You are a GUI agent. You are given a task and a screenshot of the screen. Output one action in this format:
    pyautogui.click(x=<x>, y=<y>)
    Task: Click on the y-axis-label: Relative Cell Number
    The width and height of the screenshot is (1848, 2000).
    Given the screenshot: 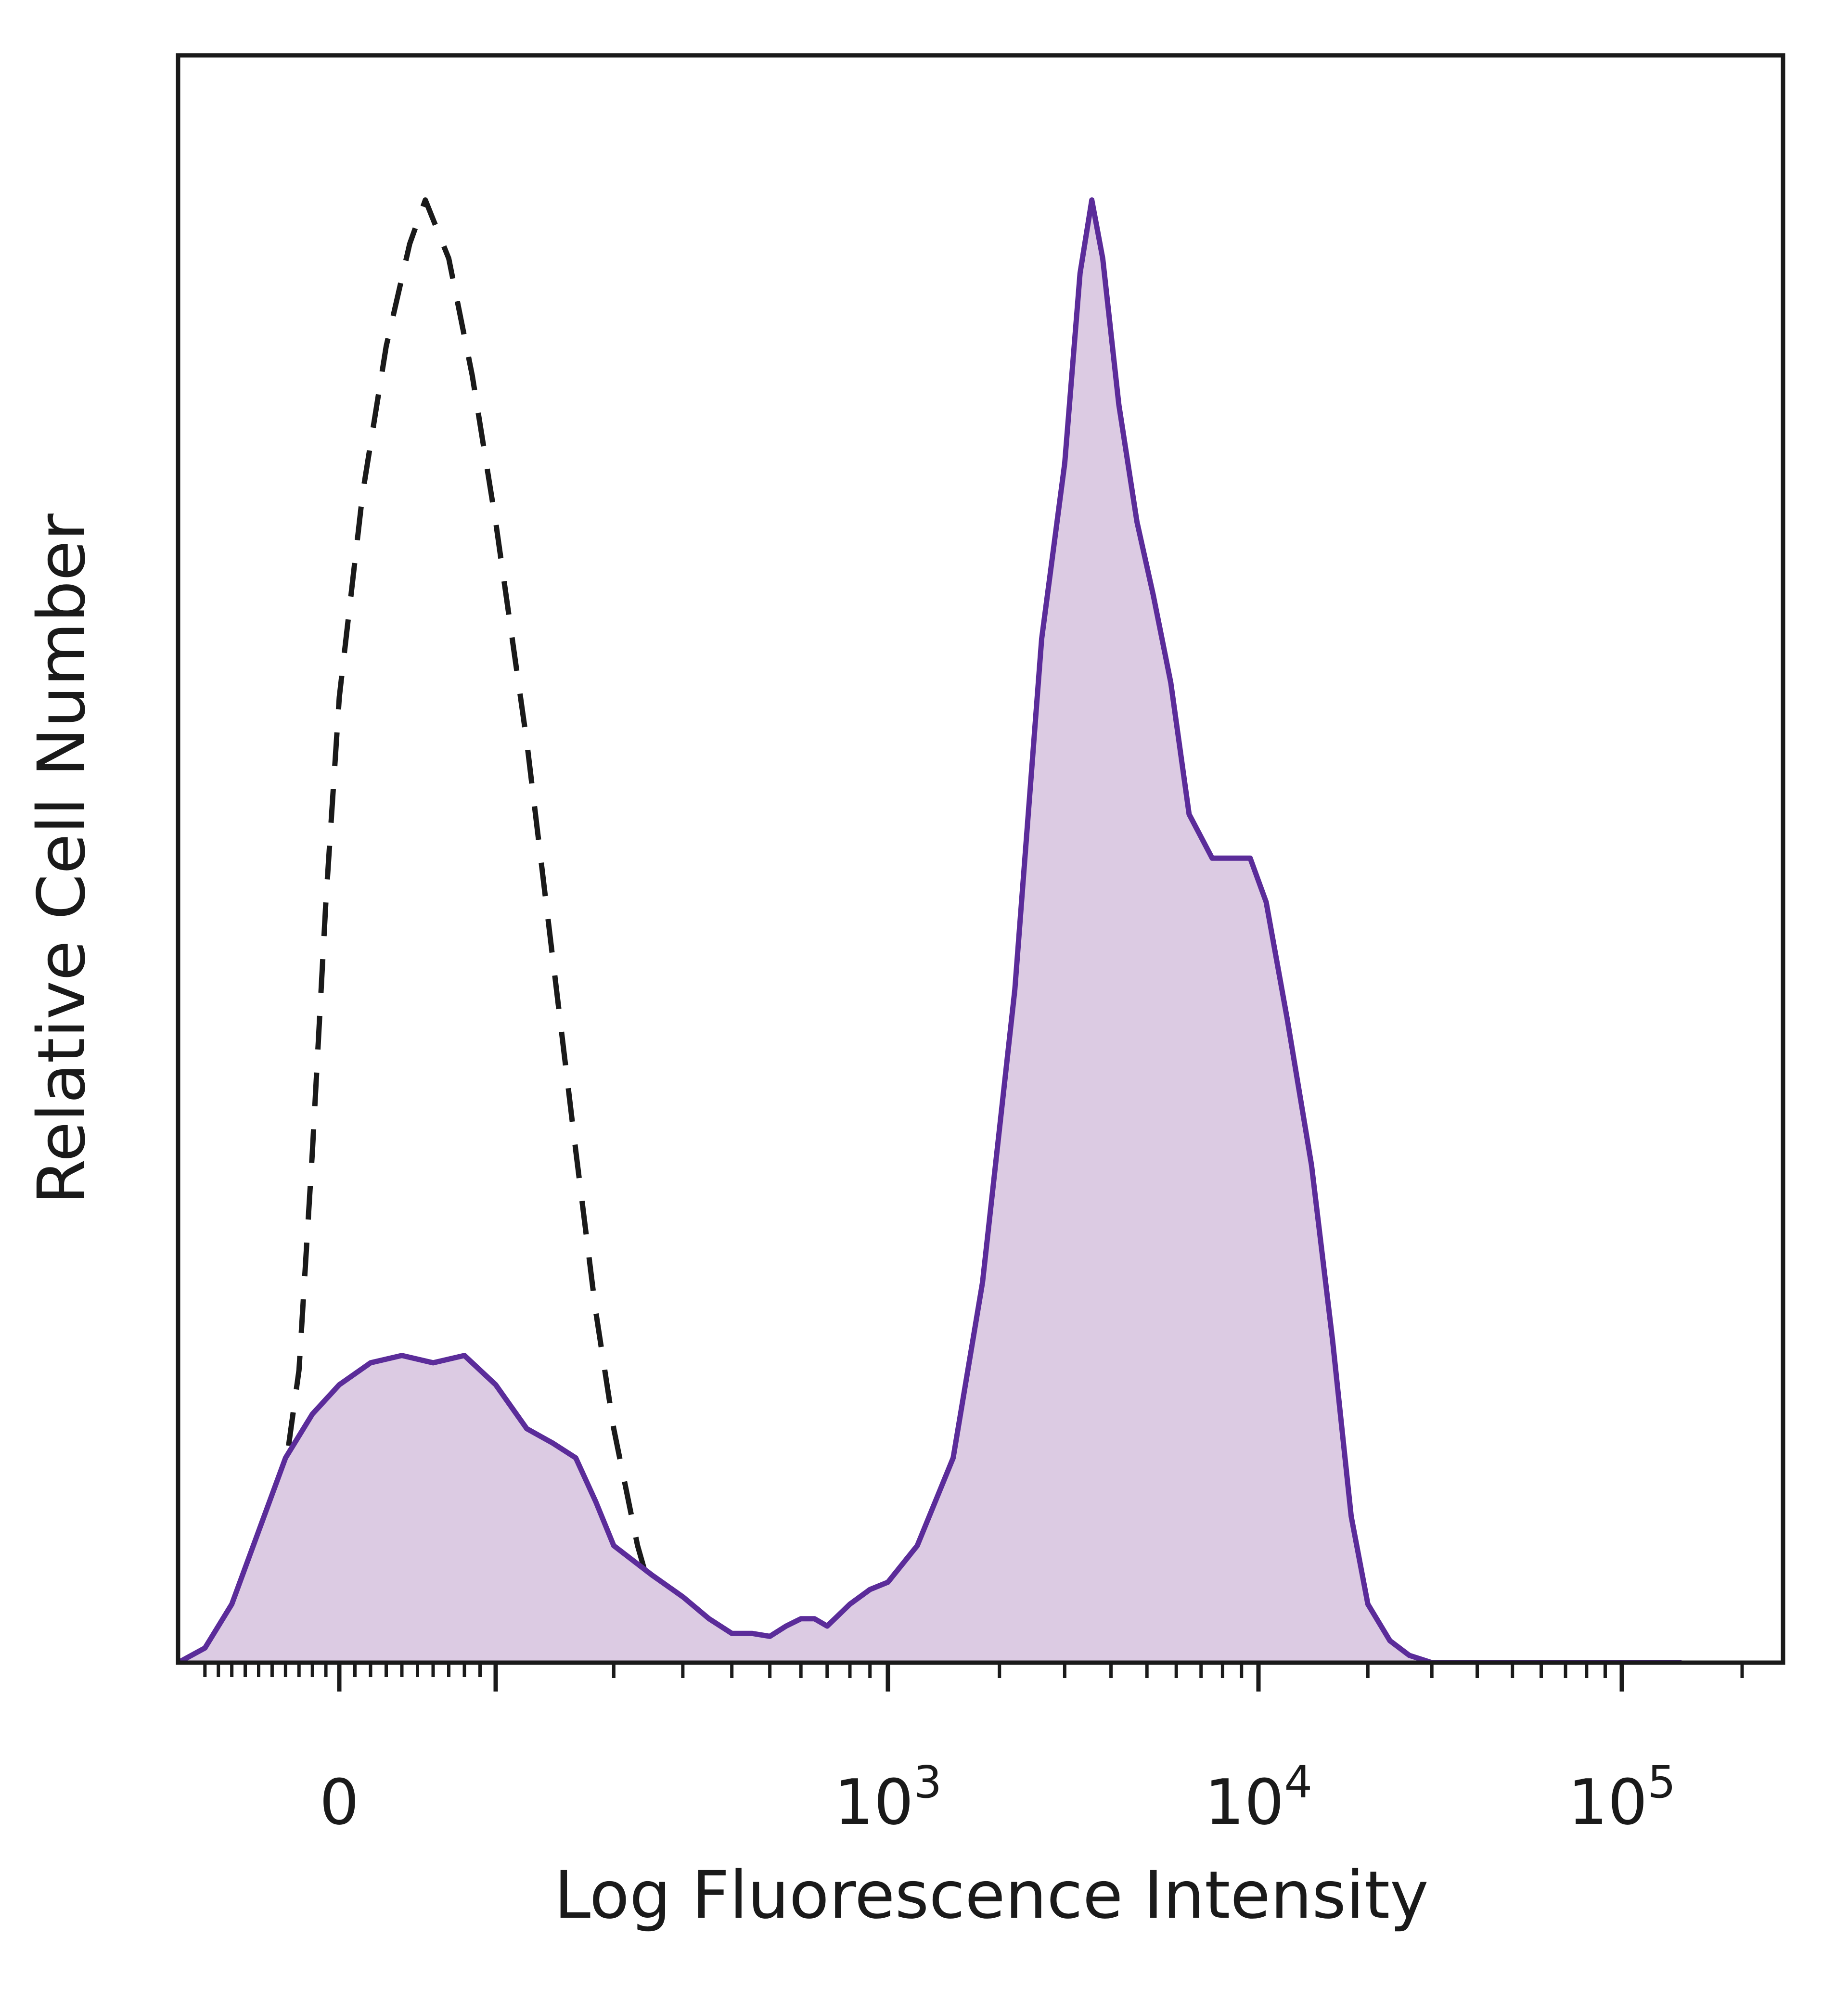 What is the action you would take?
    pyautogui.click(x=62, y=859)
    